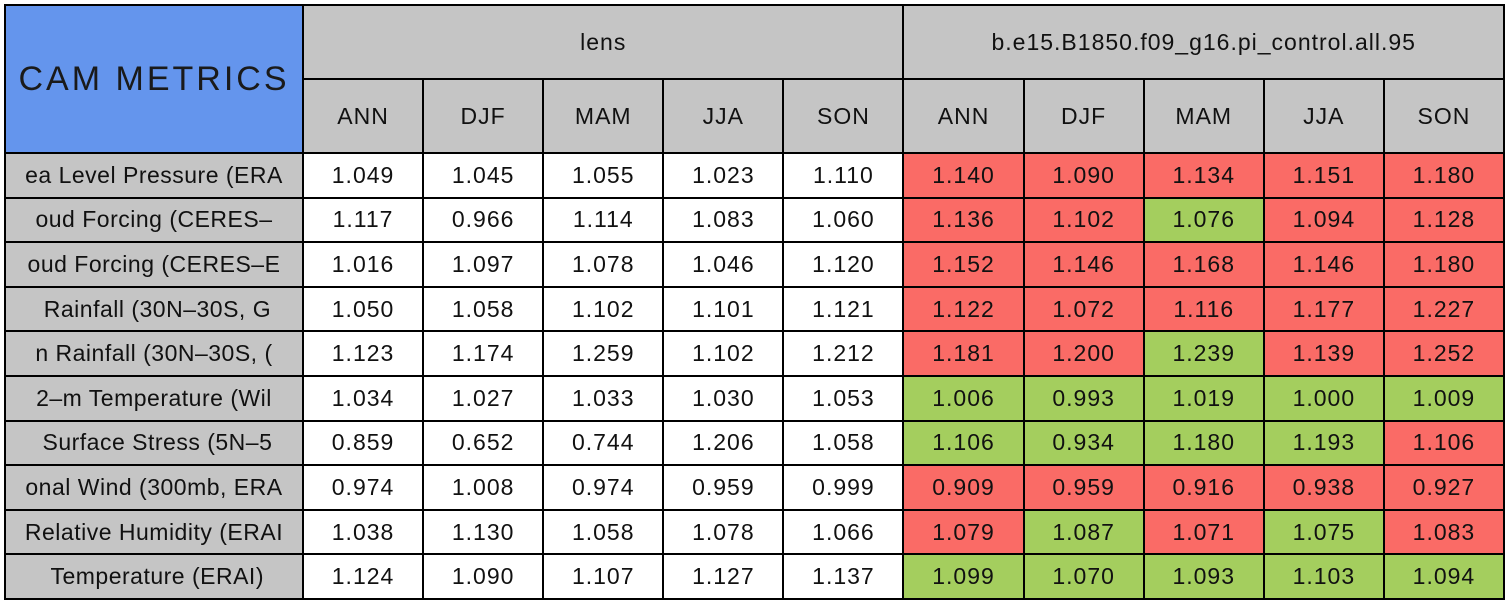 Image resolution: width=1510 pixels, height=611 pixels. What do you see at coordinates (483, 532) in the screenshot?
I see `lens-value-cell: 1.130` at bounding box center [483, 532].